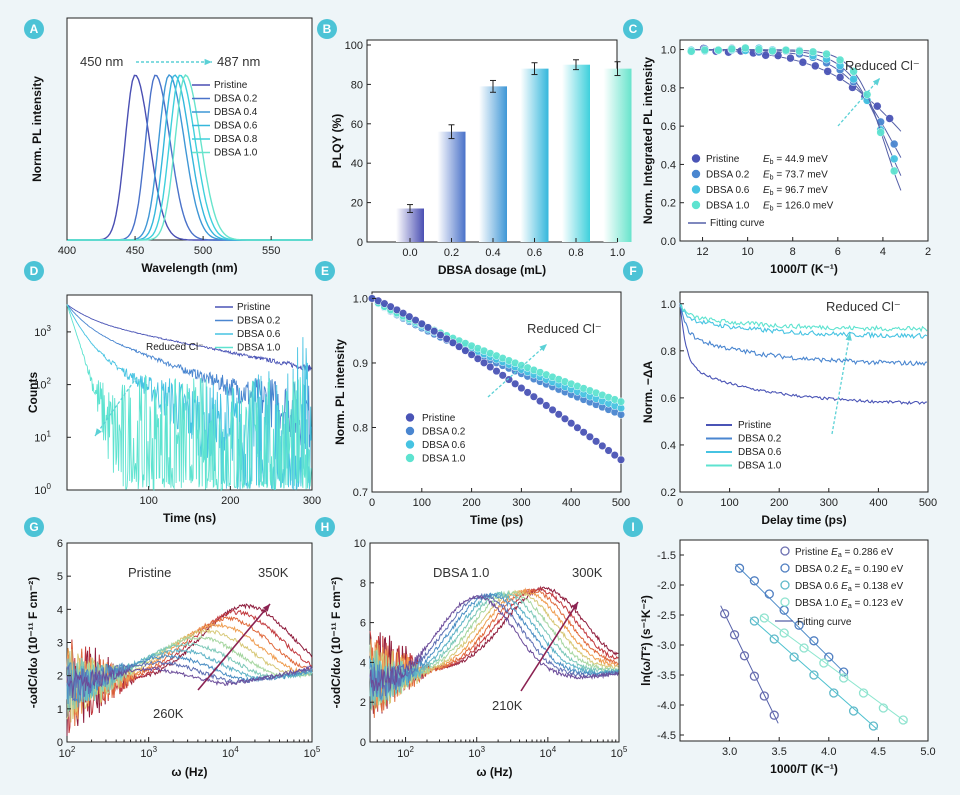  What do you see at coordinates (363, 584) in the screenshot?
I see `y-tick-label: 8` at bounding box center [363, 584].